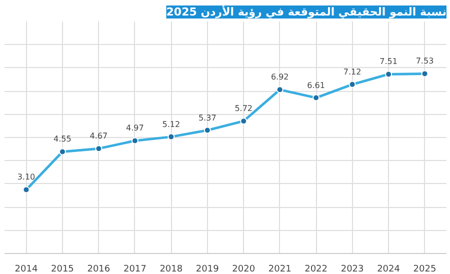  What do you see at coordinates (279, 77) in the screenshot?
I see `data-label: 6.92` at bounding box center [279, 77].